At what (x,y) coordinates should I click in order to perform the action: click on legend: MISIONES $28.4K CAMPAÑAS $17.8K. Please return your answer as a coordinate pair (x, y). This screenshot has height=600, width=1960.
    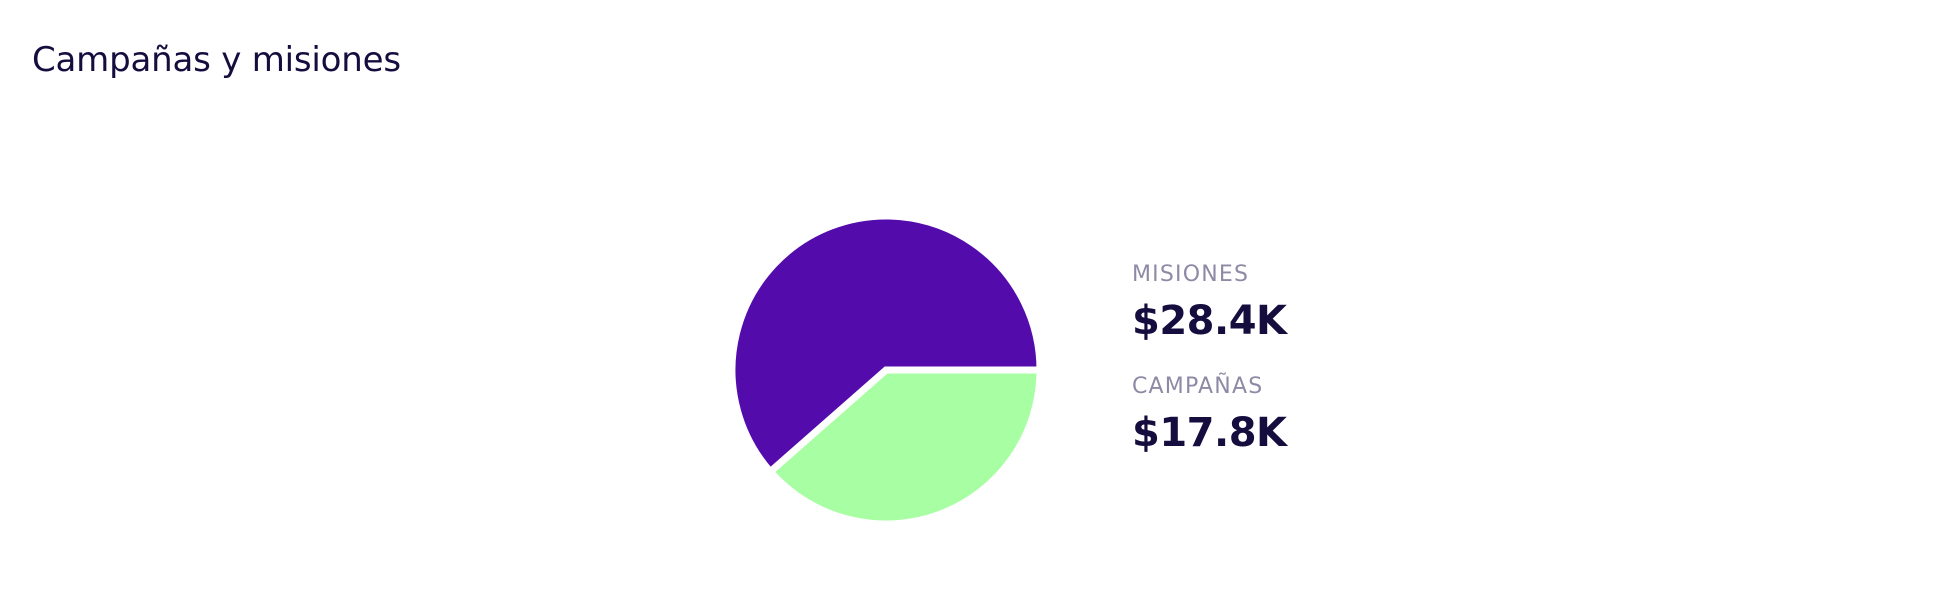
    Looking at the image, I should click on (1209, 374).